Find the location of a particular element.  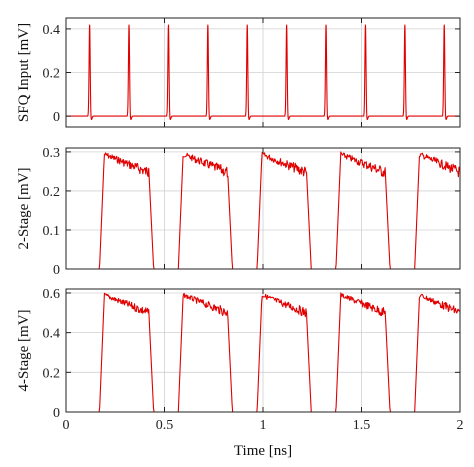

y-tick-label: 0.1 is located at coordinates (52, 231).